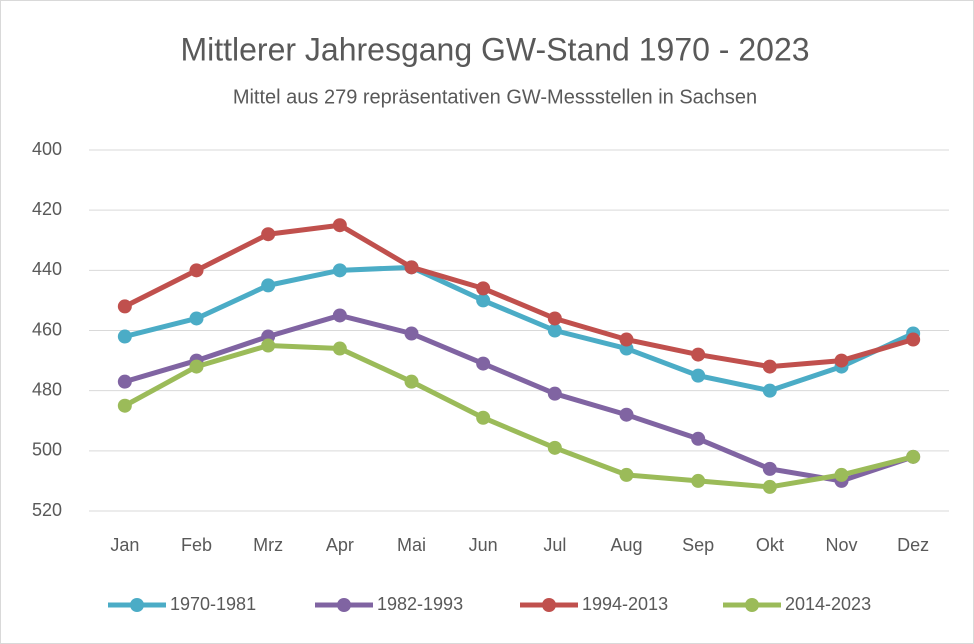 The width and height of the screenshot is (974, 644). Describe the element at coordinates (47, 149) in the screenshot. I see `y-tick-label: 400` at that location.